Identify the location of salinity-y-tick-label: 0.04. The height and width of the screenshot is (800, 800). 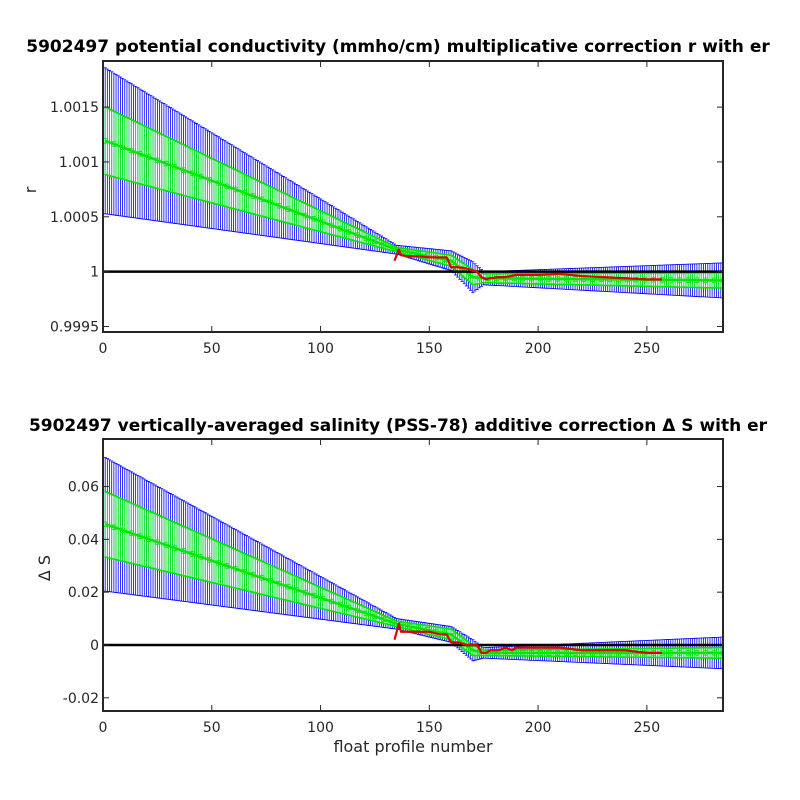
(83, 540).